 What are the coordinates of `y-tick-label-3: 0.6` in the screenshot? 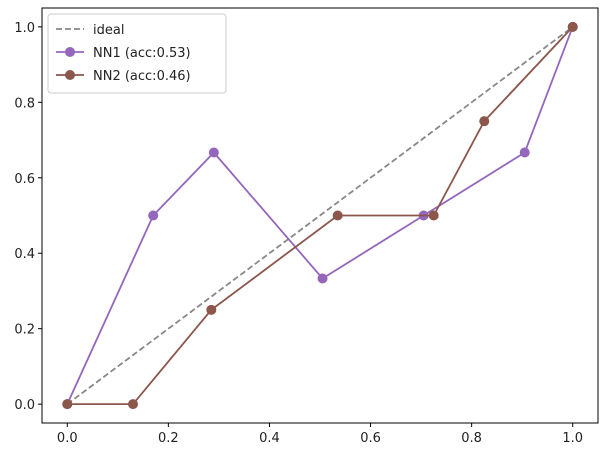 It's located at (24, 179).